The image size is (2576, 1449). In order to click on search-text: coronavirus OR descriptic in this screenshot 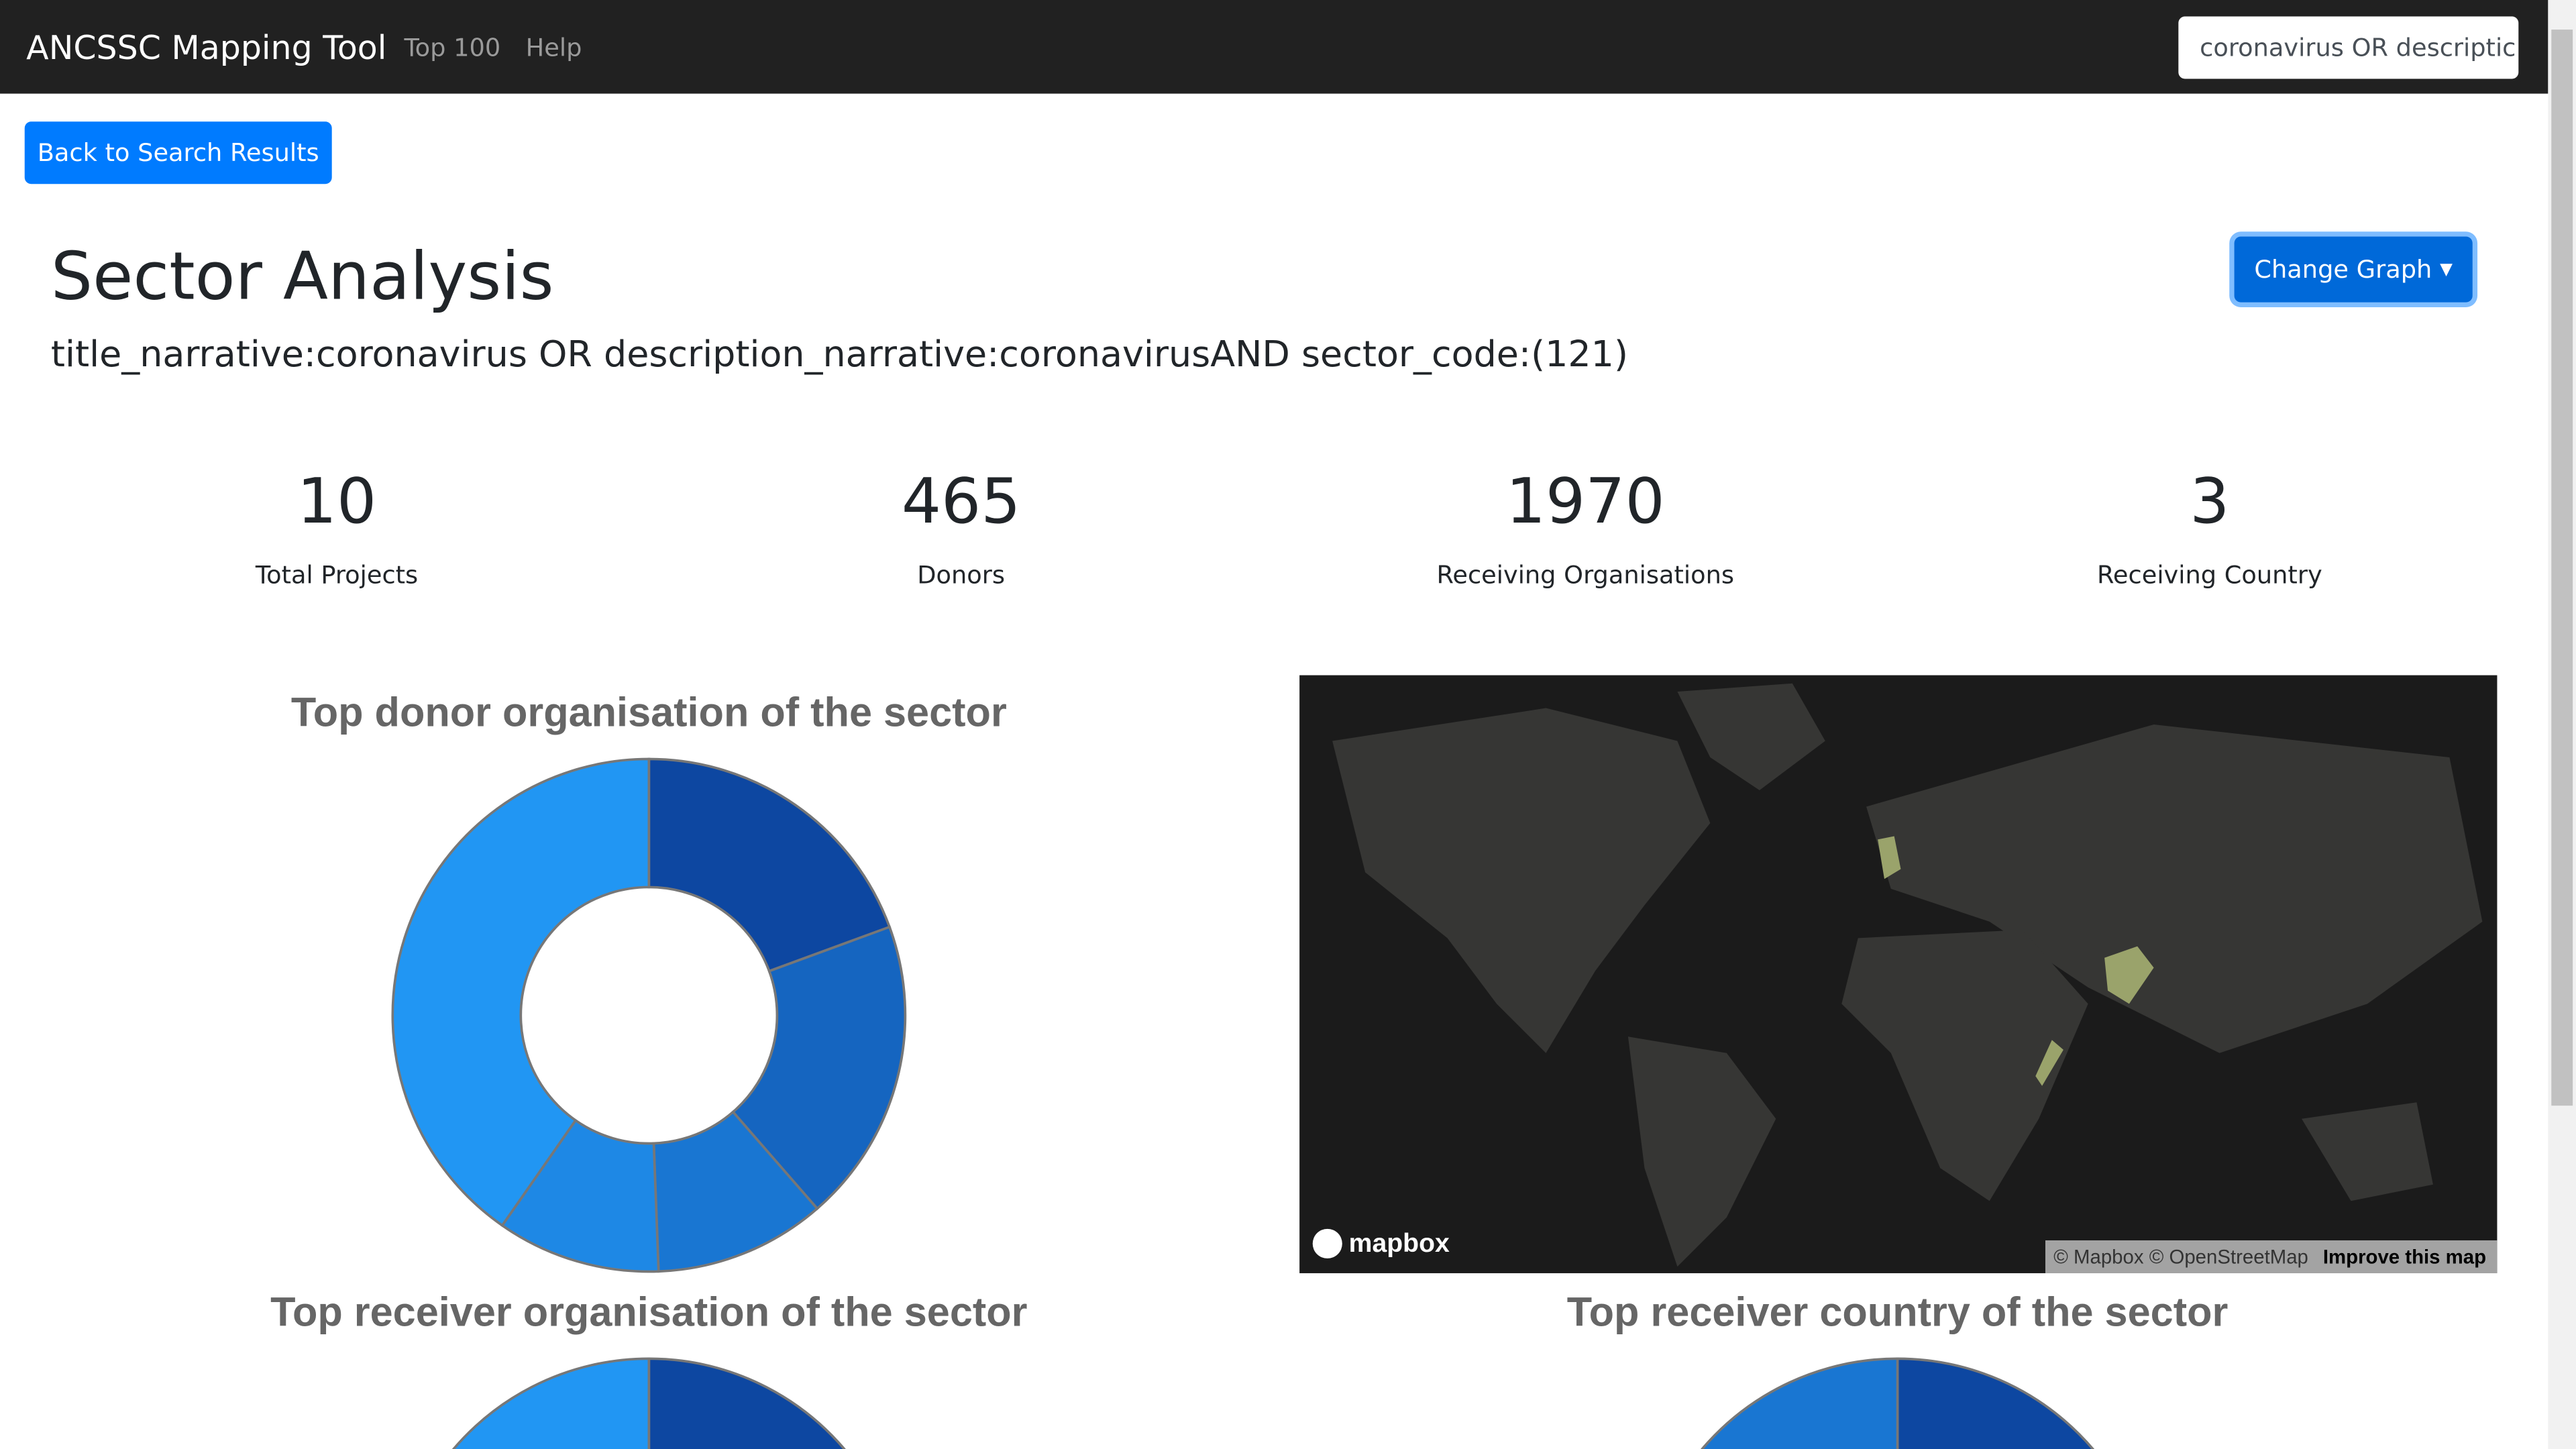, I will do `click(2358, 47)`.